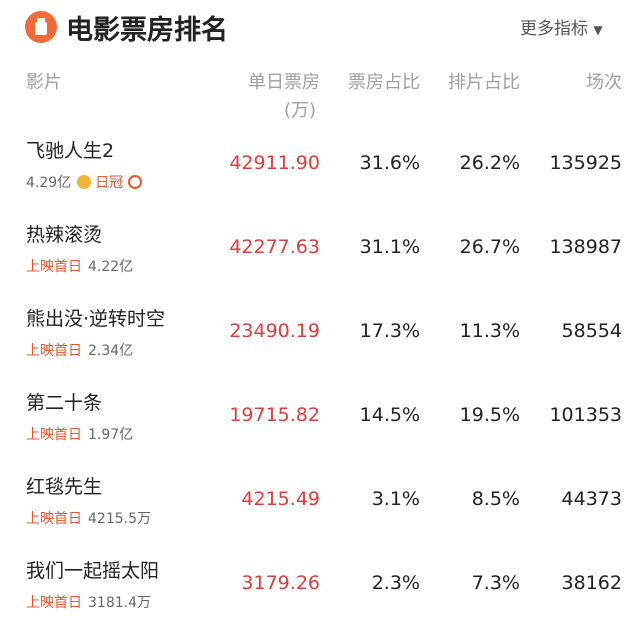  Describe the element at coordinates (274, 415) in the screenshot. I see `daily-box-office: 19715.82` at that location.